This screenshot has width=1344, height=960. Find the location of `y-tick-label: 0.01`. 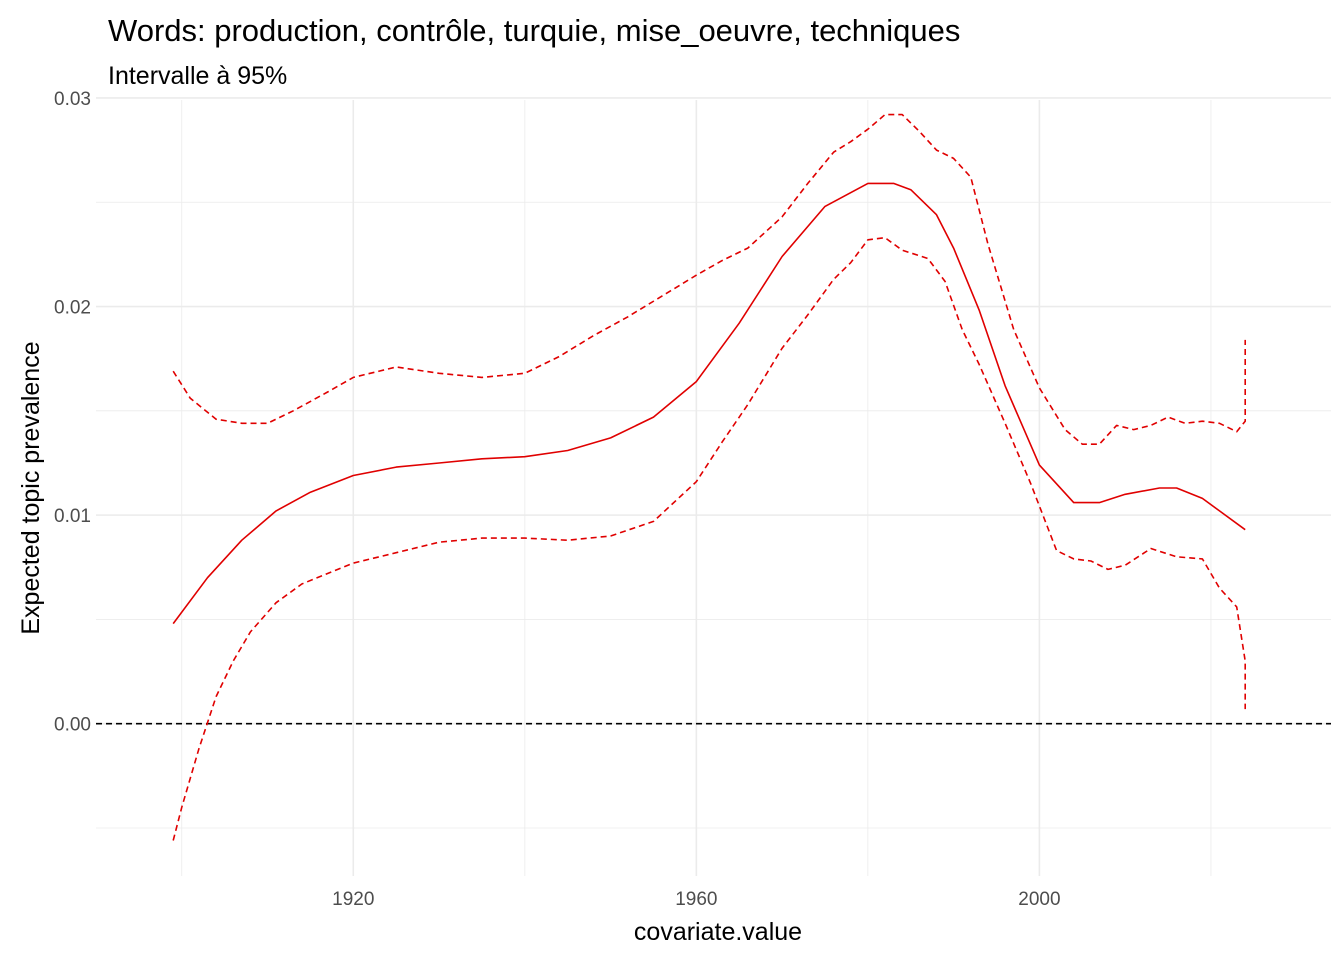

y-tick-label: 0.01 is located at coordinates (72, 516).